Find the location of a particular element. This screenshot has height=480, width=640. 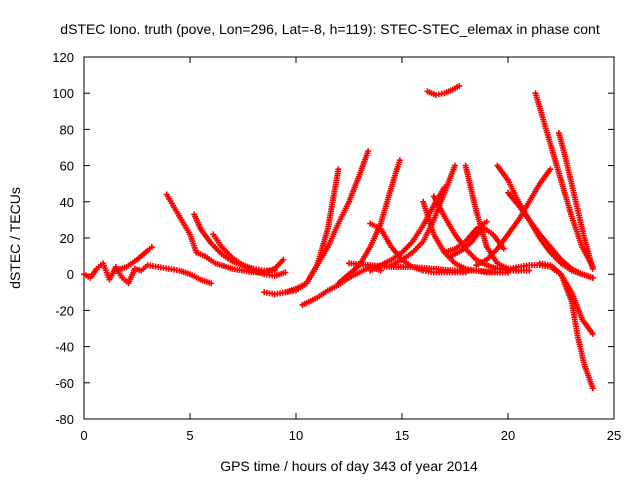

y-tick-label: 120 is located at coordinates (63, 57).